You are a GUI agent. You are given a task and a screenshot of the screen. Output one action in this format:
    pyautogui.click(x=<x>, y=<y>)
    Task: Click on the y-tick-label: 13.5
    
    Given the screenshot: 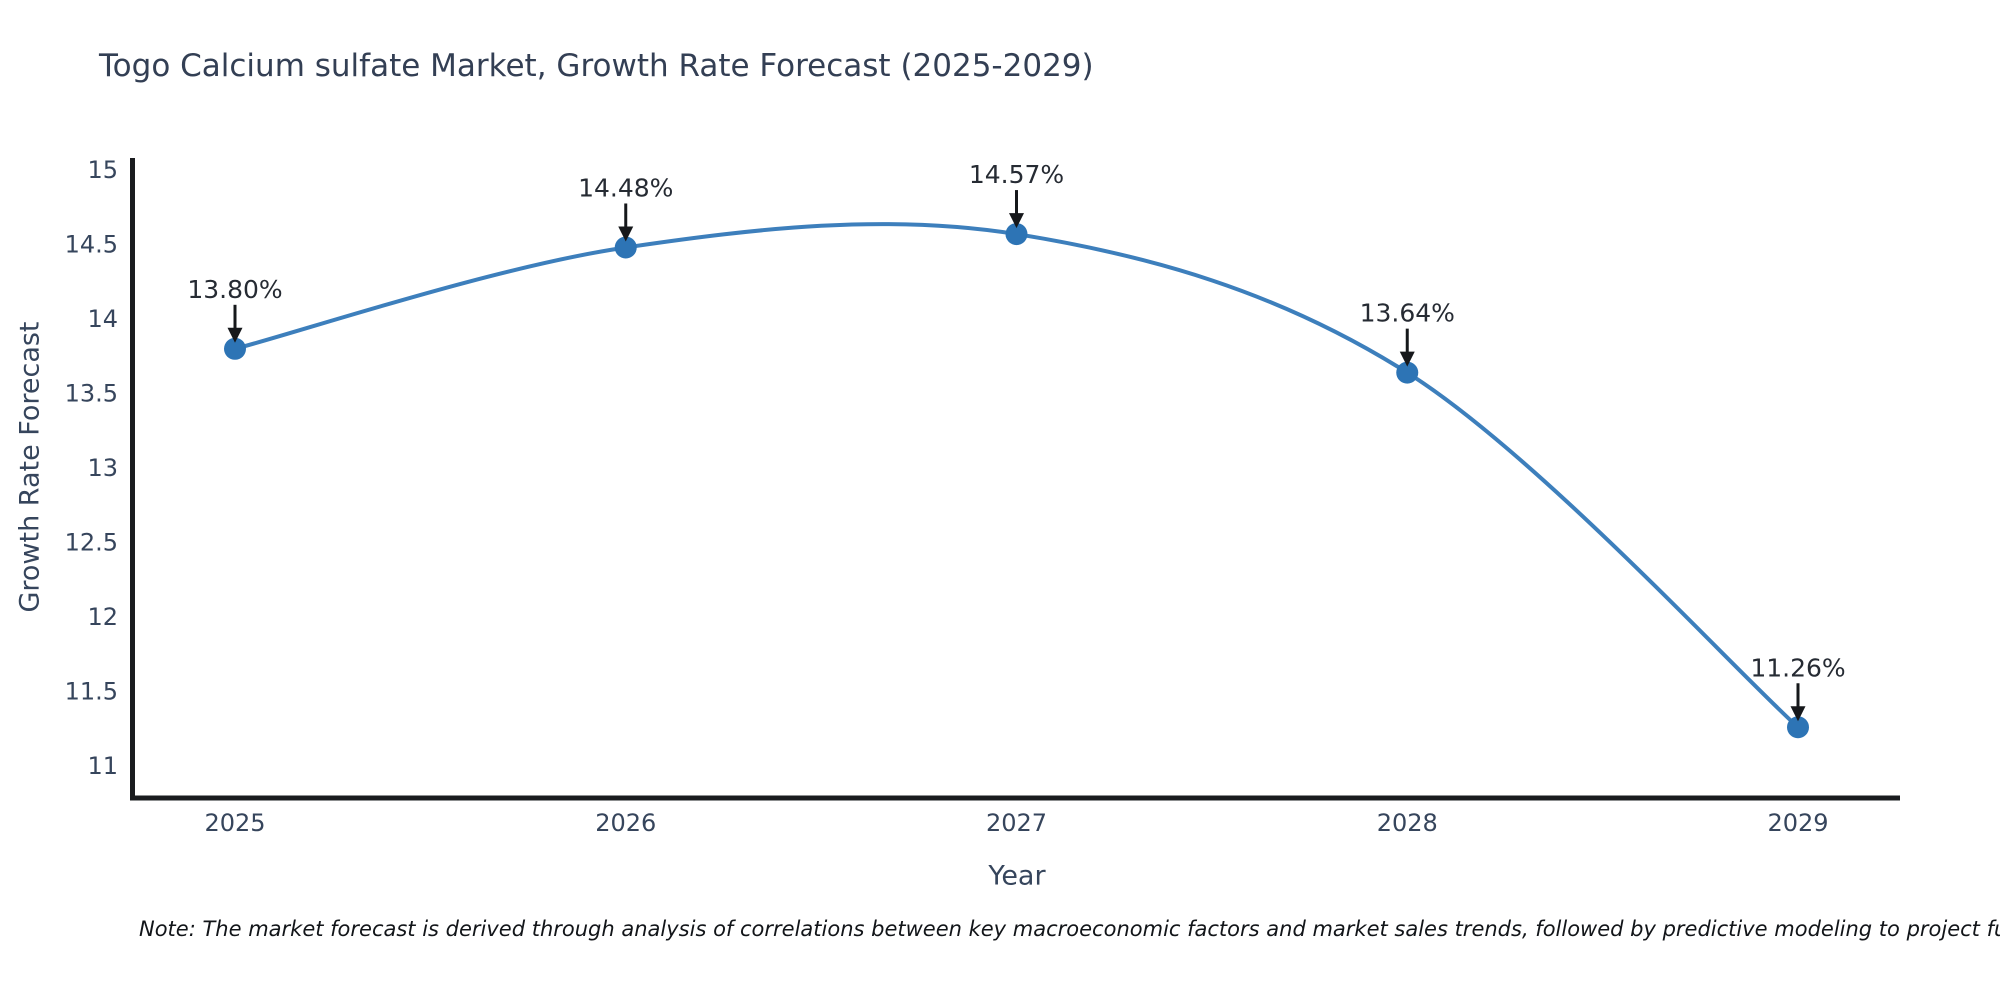 What is the action you would take?
    pyautogui.click(x=91, y=394)
    